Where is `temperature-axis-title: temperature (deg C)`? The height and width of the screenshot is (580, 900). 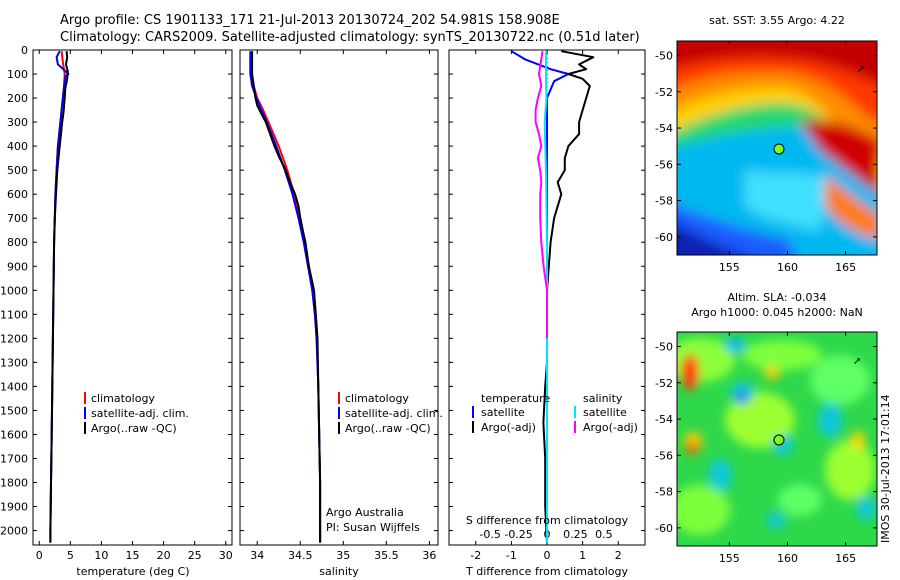 temperature-axis-title: temperature (deg C) is located at coordinates (132, 571).